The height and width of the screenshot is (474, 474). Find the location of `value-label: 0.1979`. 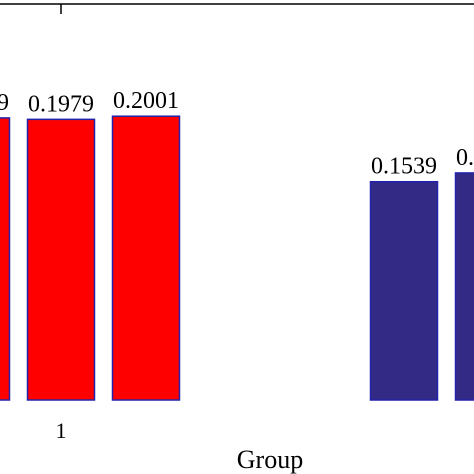

value-label: 0.1979 is located at coordinates (61, 104).